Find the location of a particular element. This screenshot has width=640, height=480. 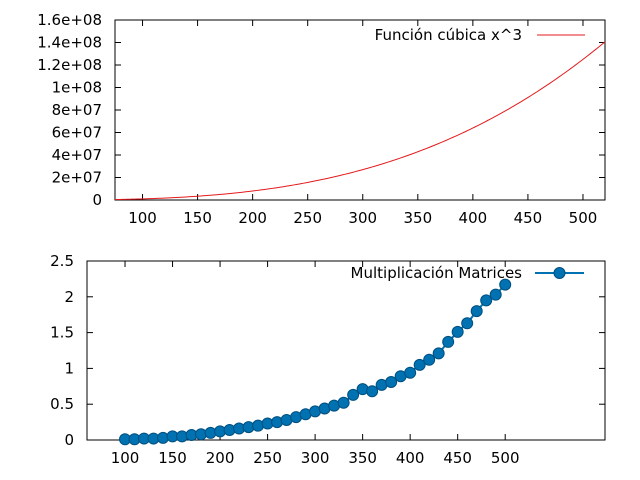

y-tick-label: 2 is located at coordinates (69, 297).